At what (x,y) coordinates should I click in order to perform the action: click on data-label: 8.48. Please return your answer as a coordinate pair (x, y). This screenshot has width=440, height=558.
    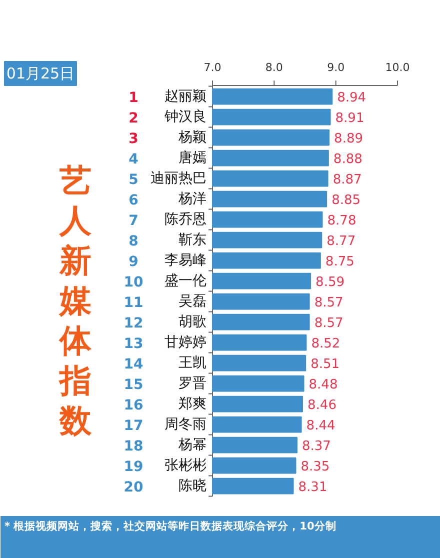
    Looking at the image, I should click on (323, 385).